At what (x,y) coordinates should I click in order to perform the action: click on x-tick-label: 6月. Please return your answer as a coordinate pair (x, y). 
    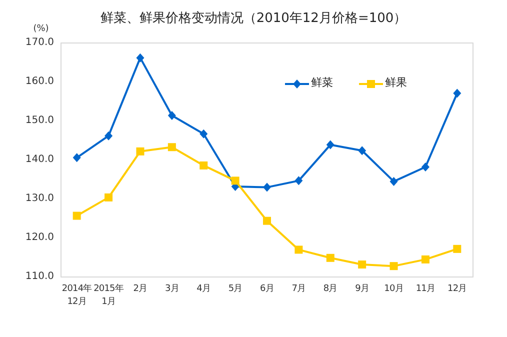
    Looking at the image, I should click on (267, 289).